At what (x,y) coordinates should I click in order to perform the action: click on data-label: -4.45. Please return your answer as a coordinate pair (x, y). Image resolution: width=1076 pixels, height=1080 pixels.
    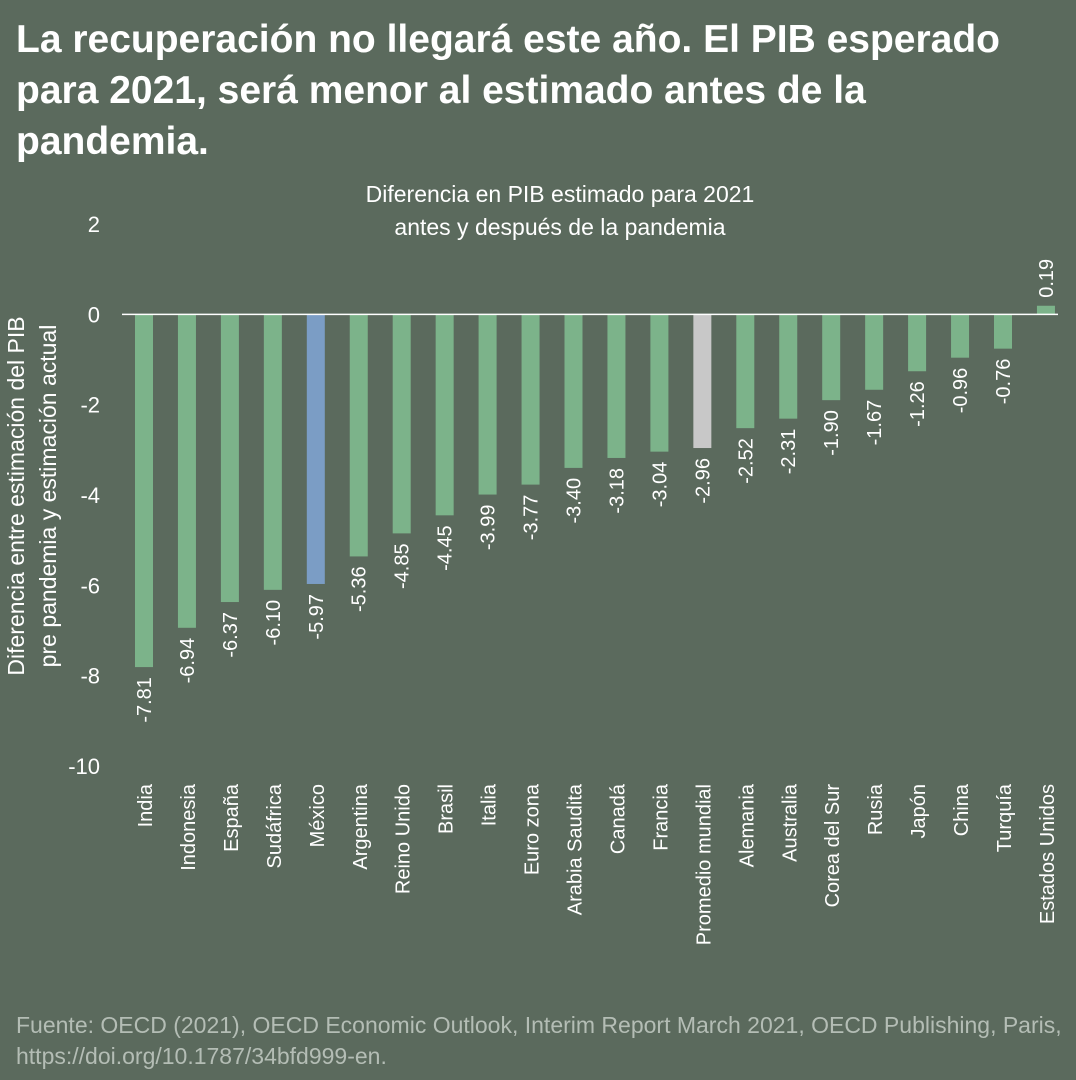
    Looking at the image, I should click on (446, 548).